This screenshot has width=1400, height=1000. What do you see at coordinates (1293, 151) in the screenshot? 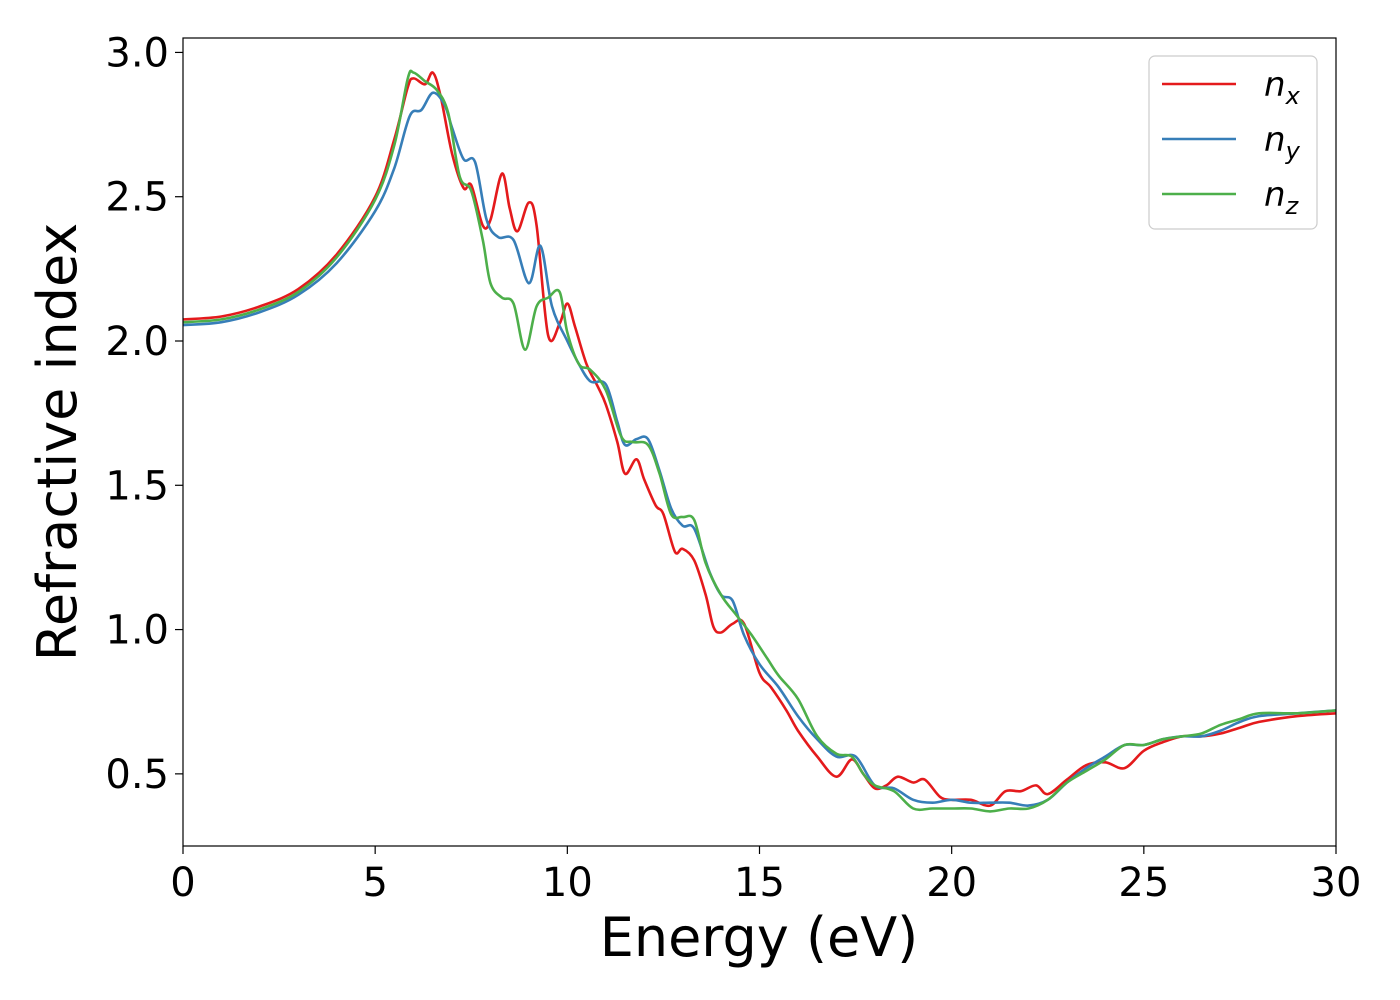
I see `legend-label-subscript: y` at bounding box center [1293, 151].